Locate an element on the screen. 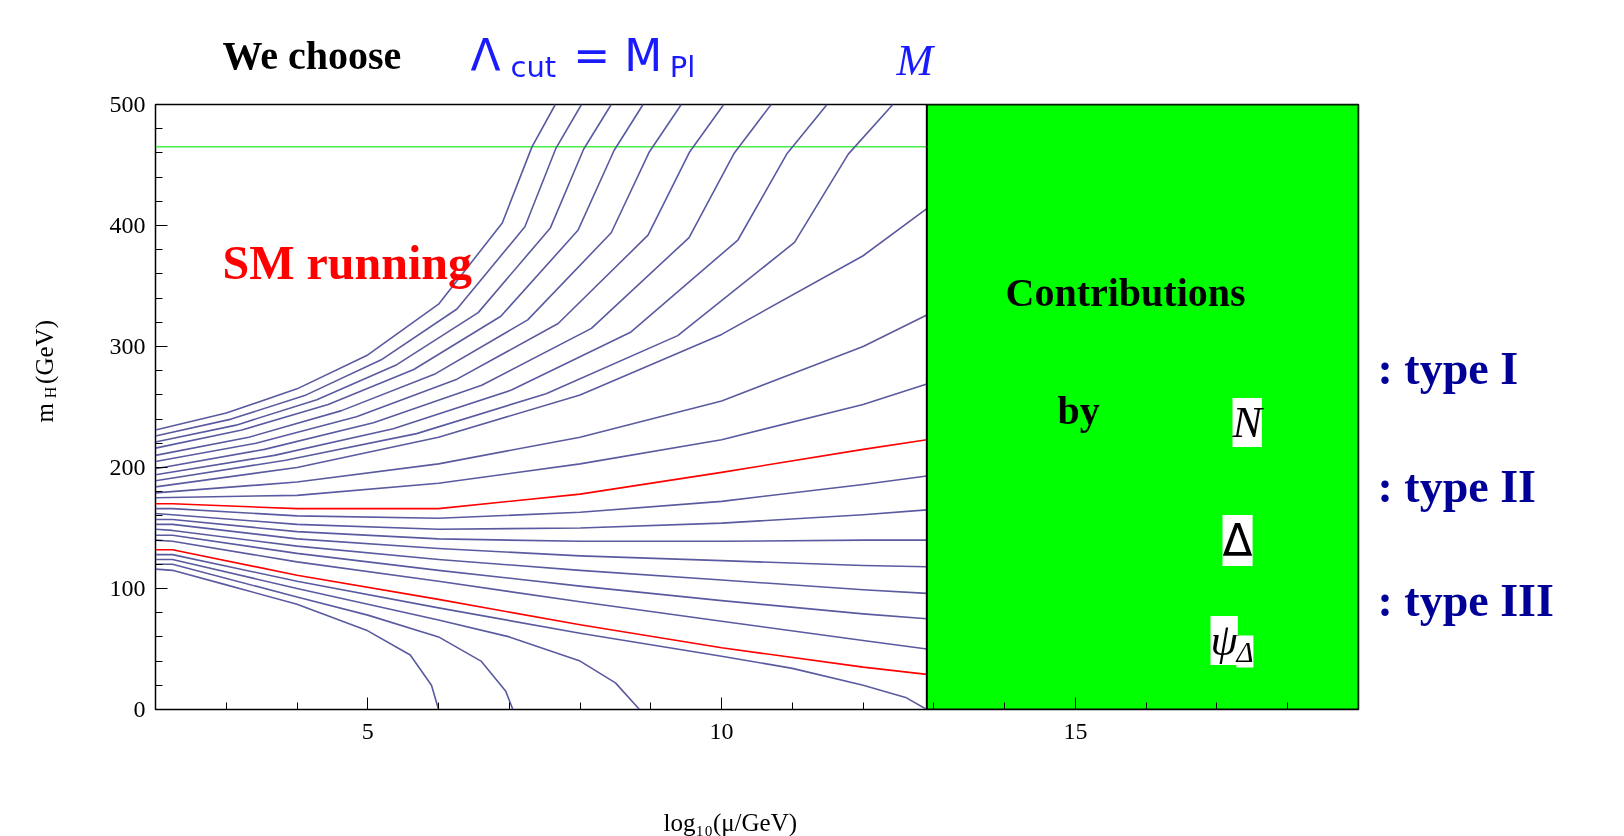  annotation: Δ is located at coordinates (1237, 540).